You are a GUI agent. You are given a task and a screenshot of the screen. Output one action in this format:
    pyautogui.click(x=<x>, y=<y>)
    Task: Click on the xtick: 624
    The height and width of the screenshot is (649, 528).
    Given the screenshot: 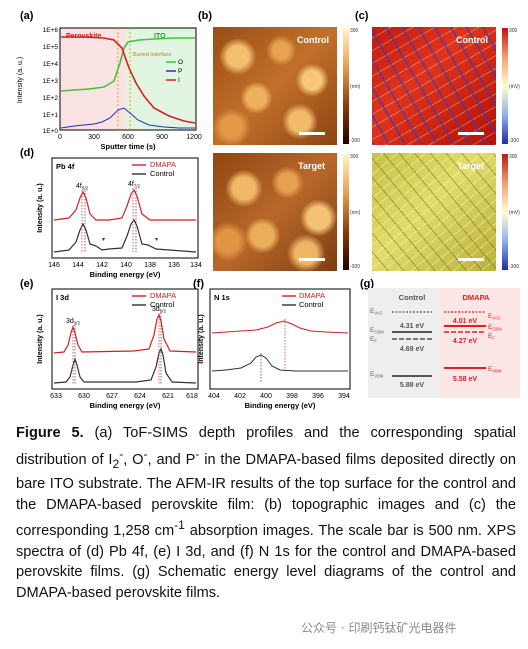 What is the action you would take?
    pyautogui.click(x=140, y=396)
    